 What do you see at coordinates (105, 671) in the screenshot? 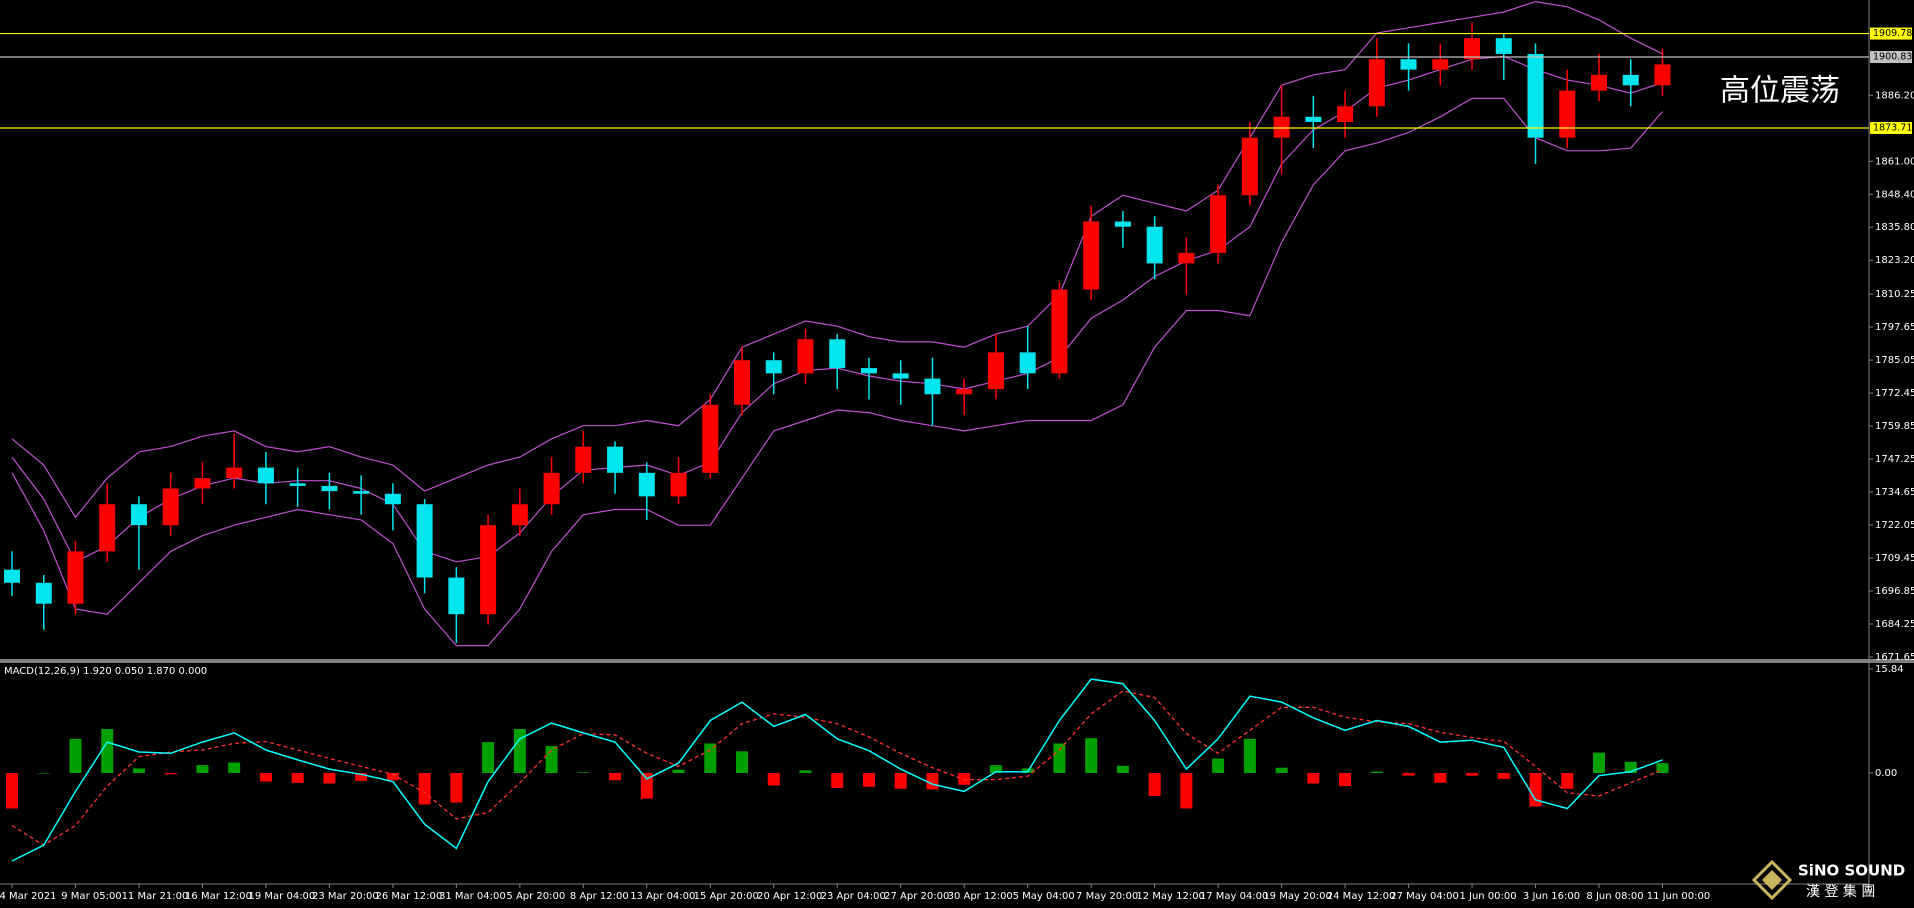
I see `macd-label: MACD(12,26,9) 1.920 0.050 1.870 0.000` at bounding box center [105, 671].